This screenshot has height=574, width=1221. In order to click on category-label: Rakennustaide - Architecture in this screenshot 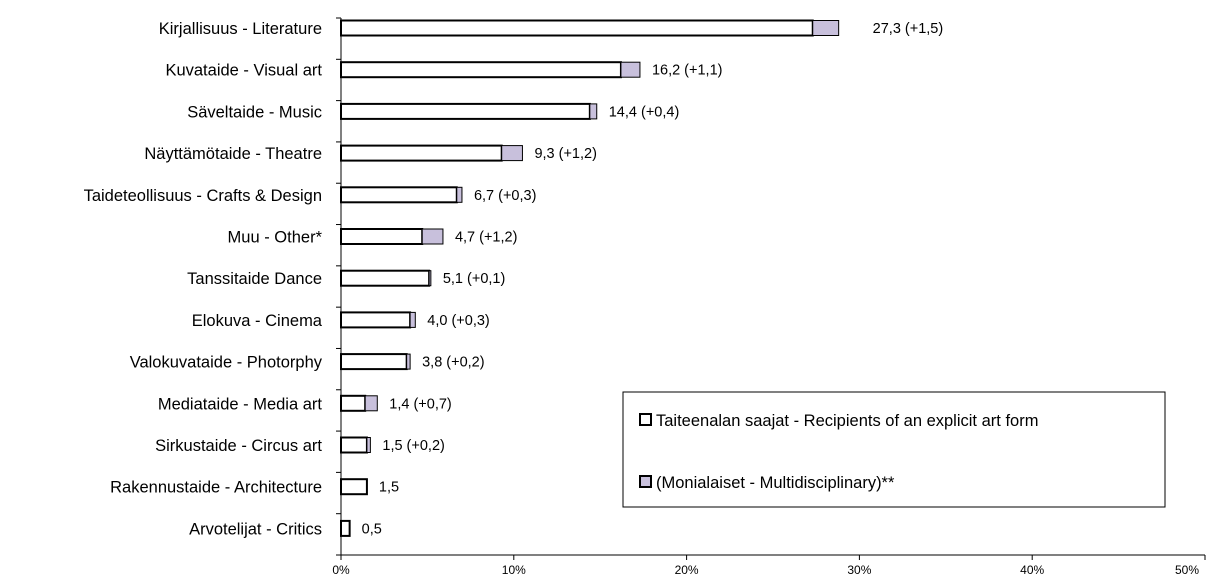, I will do `click(216, 488)`.